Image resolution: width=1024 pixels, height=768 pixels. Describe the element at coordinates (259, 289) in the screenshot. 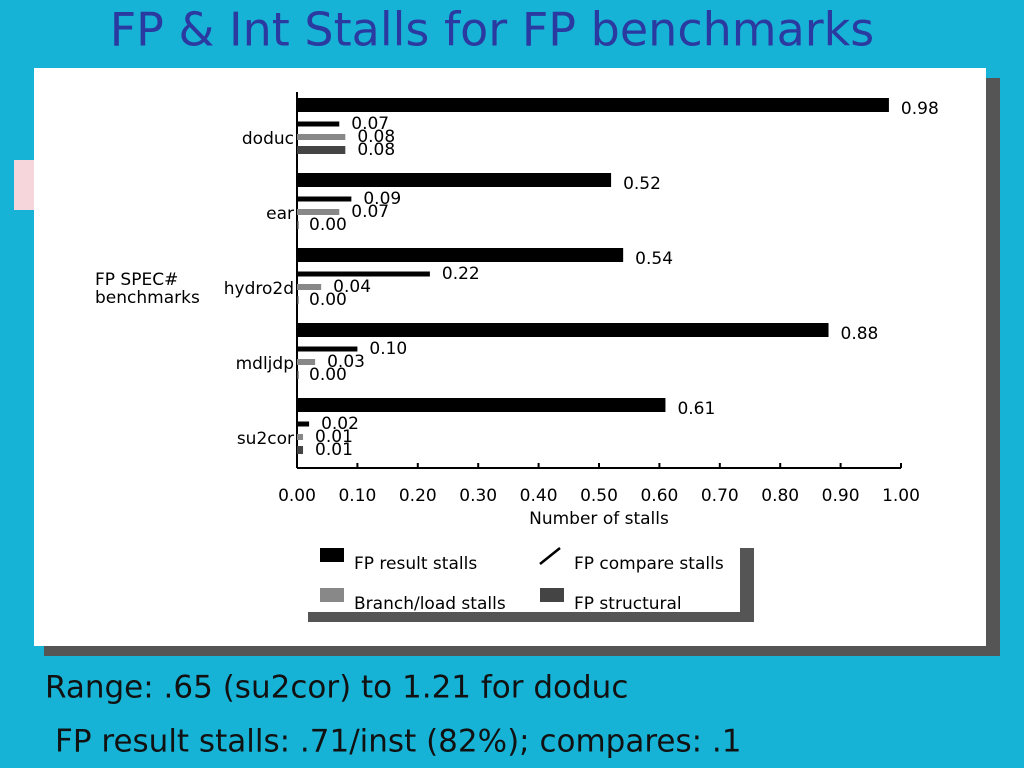

I see `y-tick-label: hydro2d` at that location.